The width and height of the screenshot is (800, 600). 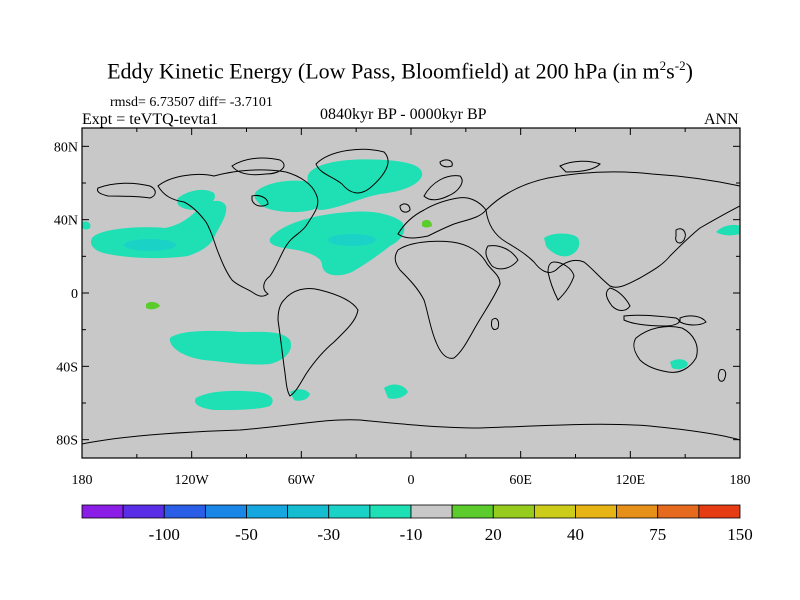 I want to click on lat-label: 80S, so click(x=67, y=441).